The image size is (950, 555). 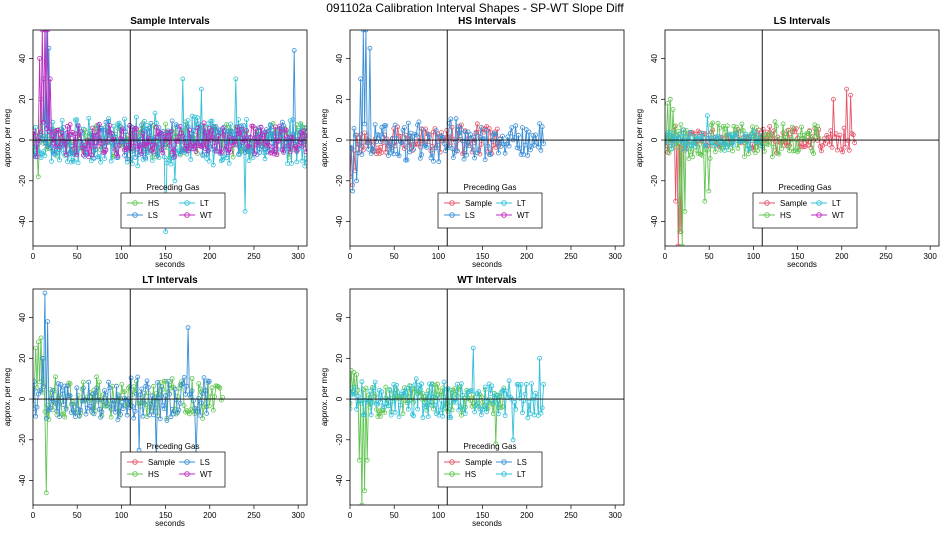 I want to click on x-tick-label: 0, so click(x=665, y=256).